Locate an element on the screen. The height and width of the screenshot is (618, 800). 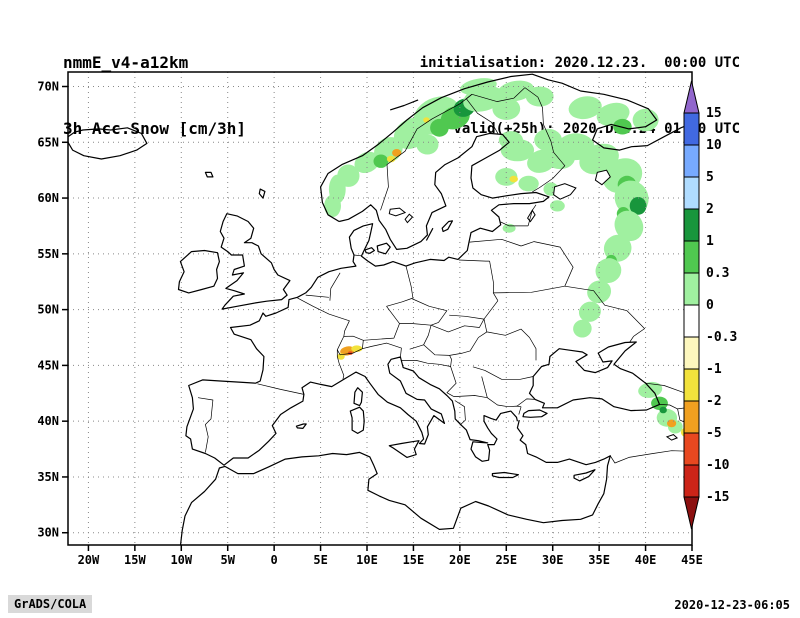
colorbar-label: -5 is located at coordinates (714, 433).